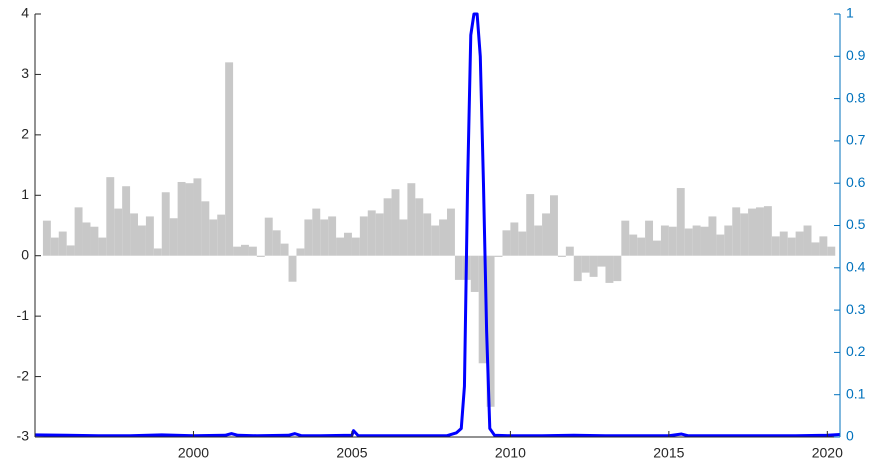  I want to click on x-tick-label: 2020, so click(827, 453).